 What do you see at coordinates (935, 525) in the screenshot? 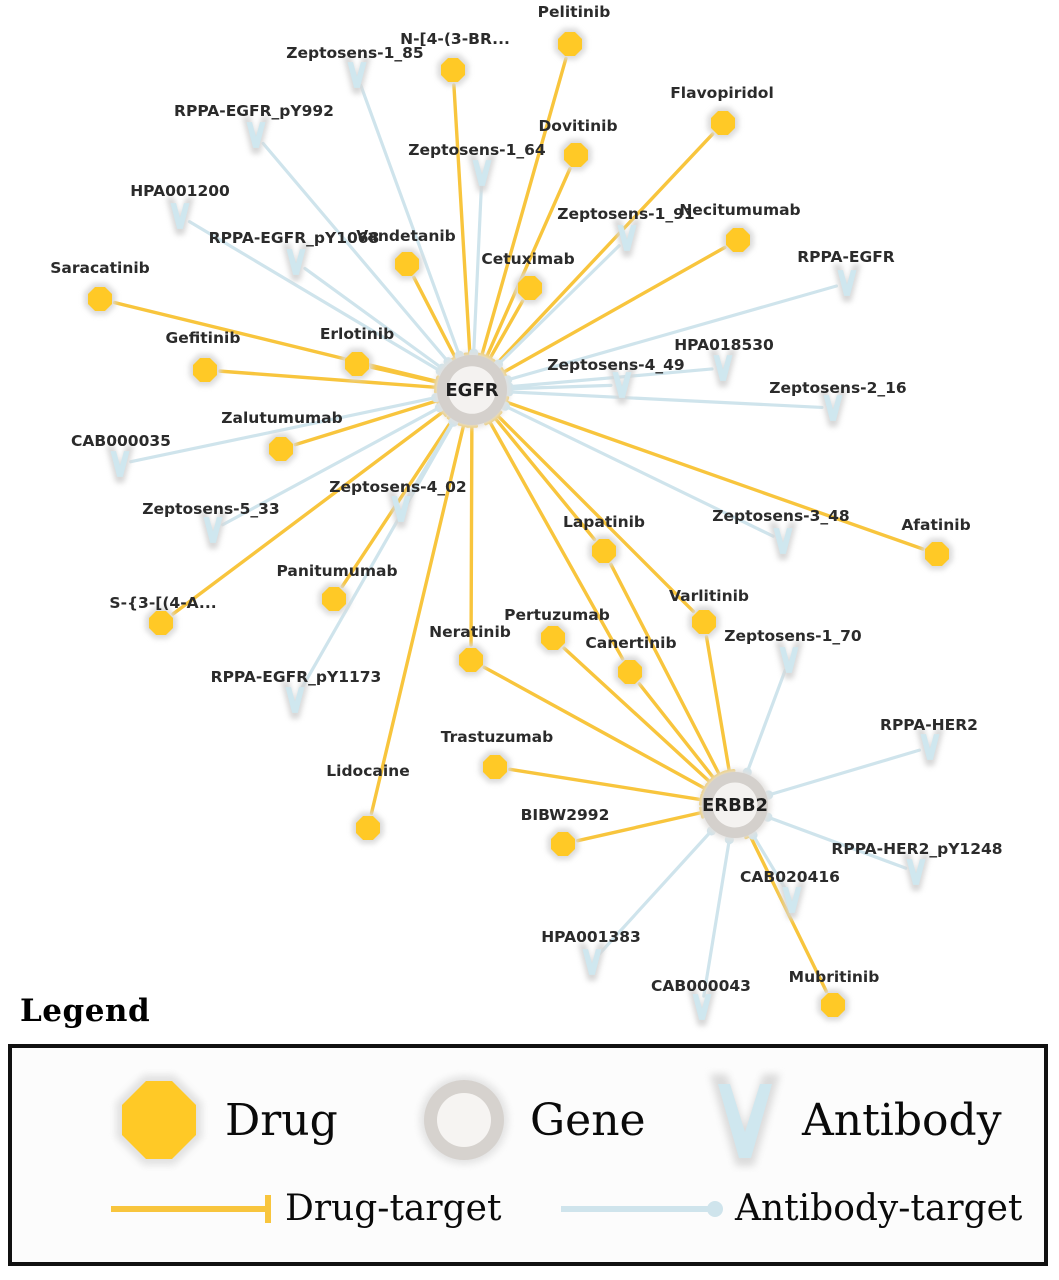
I see `drug-node-label: Afatinib` at bounding box center [935, 525].